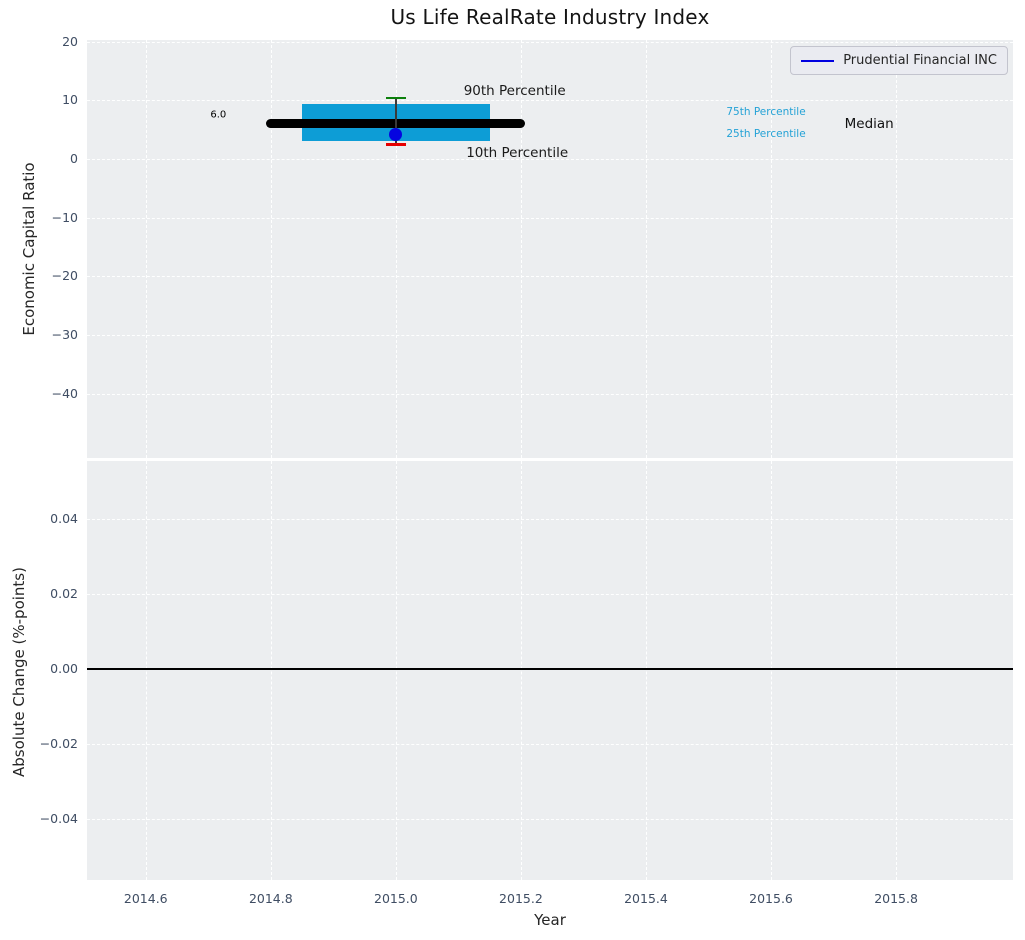  What do you see at coordinates (896, 898) in the screenshot?
I see `x-tick-label: 2015.8` at bounding box center [896, 898].